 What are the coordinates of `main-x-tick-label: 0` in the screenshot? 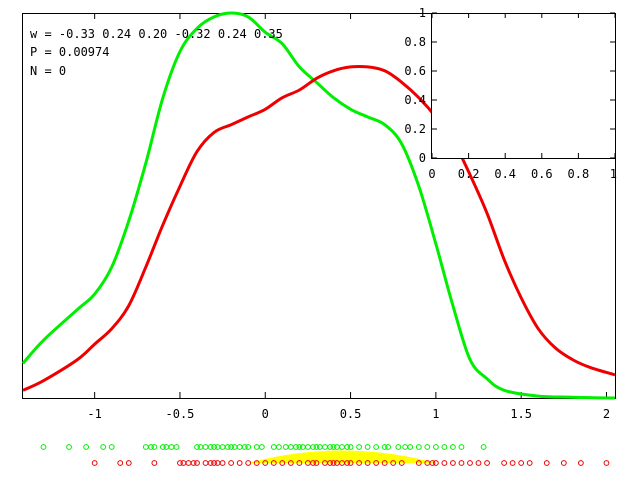 It's located at (265, 414).